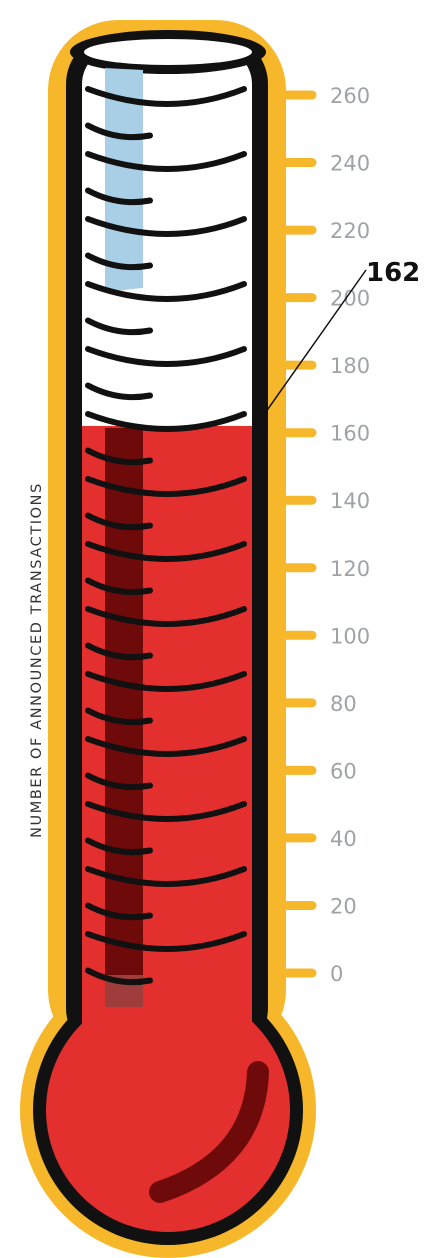  I want to click on highlight-upper, so click(124, 180).